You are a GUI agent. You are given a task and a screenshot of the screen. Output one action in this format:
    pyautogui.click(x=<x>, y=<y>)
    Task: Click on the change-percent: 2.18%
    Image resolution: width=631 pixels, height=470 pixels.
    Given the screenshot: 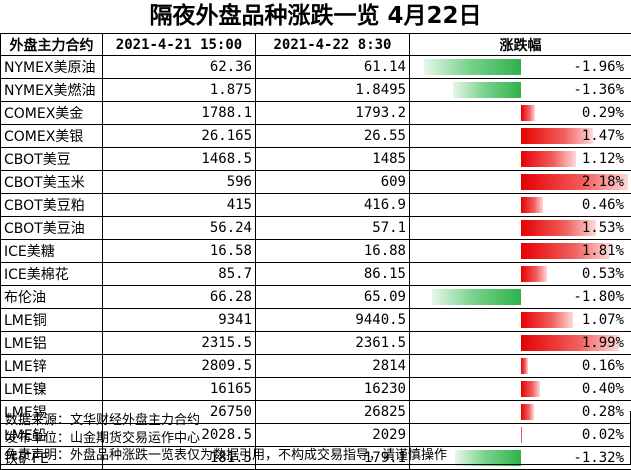 What is the action you would take?
    pyautogui.click(x=603, y=182)
    